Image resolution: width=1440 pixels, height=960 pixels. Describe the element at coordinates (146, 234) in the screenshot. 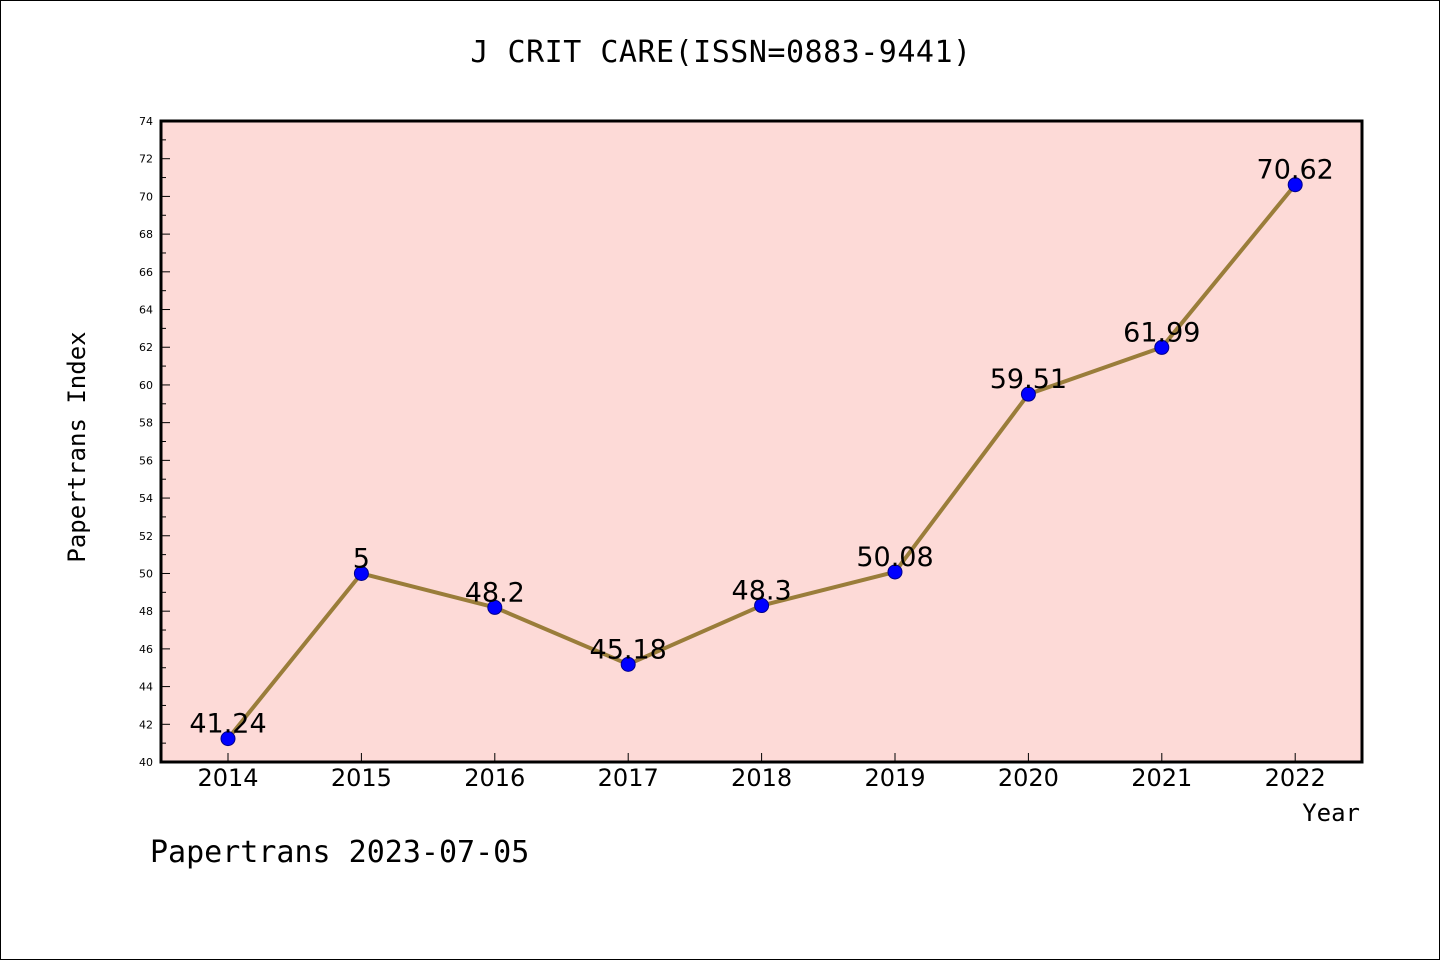

I see `y-tick-label: 68` at that location.